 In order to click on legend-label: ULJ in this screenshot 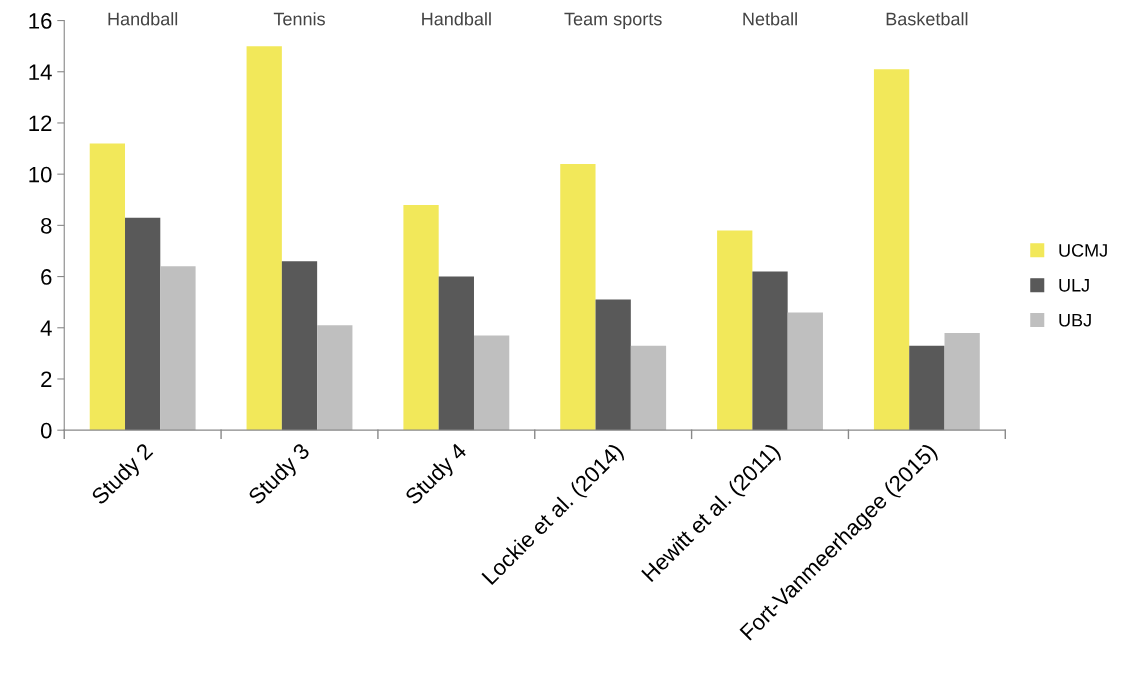, I will do `click(1074, 285)`.